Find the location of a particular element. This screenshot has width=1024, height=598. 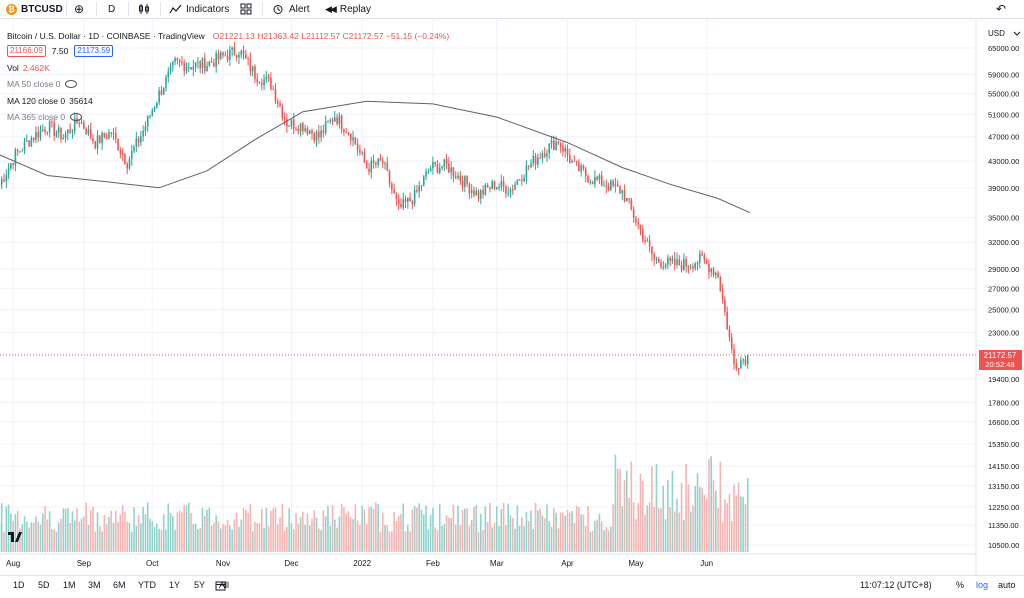

templates-grid-icon is located at coordinates (246, 9).